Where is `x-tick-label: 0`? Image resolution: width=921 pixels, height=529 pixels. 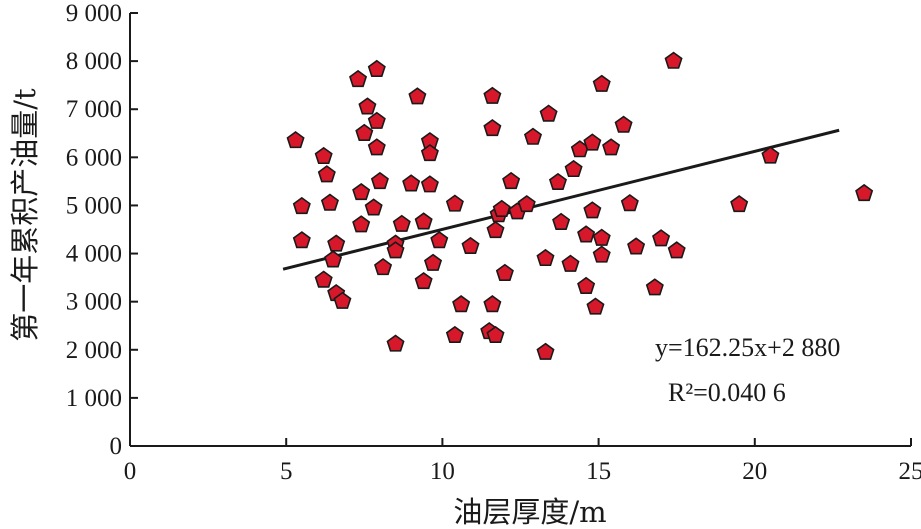
x-tick-label: 0 is located at coordinates (130, 471).